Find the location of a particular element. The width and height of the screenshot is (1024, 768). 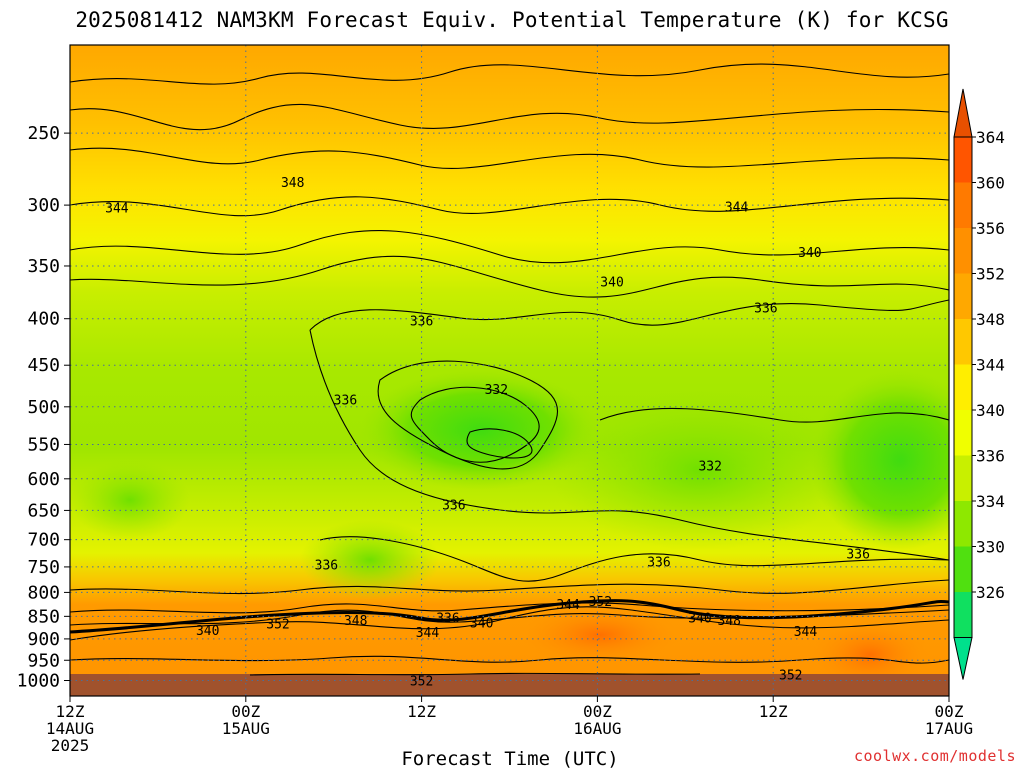

x-tick-label: 16AUG is located at coordinates (597, 728).